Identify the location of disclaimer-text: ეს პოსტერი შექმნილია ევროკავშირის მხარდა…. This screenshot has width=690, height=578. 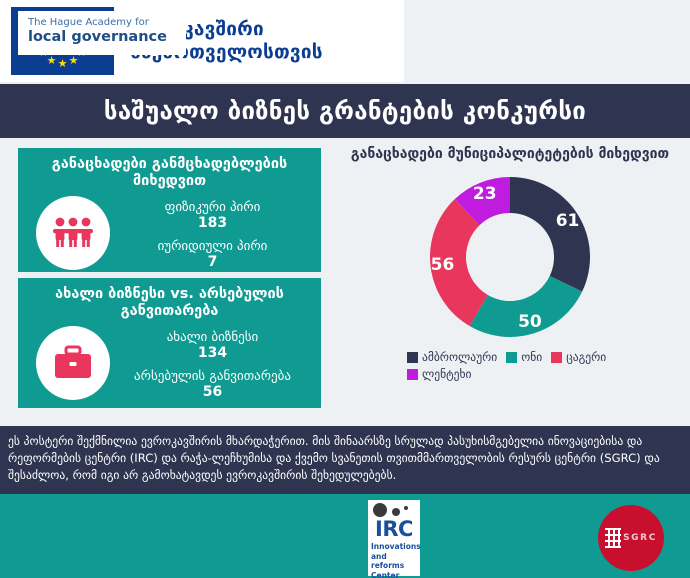
(334, 458).